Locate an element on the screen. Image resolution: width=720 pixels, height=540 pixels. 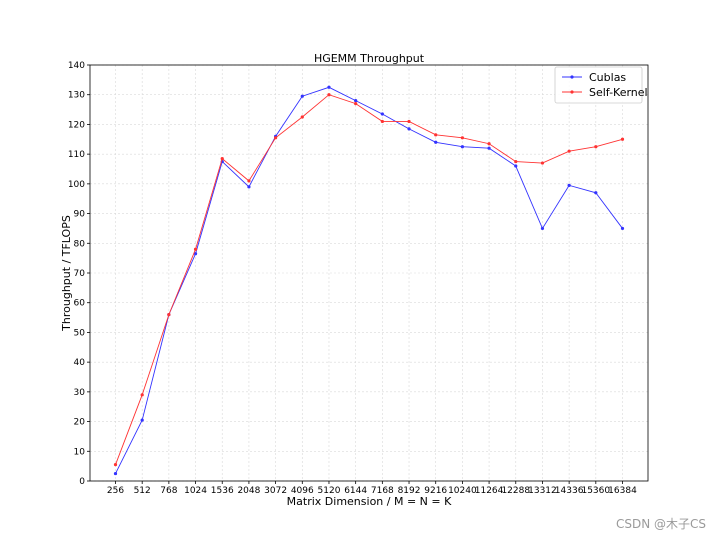
x-tick-label: 12288 is located at coordinates (515, 491).